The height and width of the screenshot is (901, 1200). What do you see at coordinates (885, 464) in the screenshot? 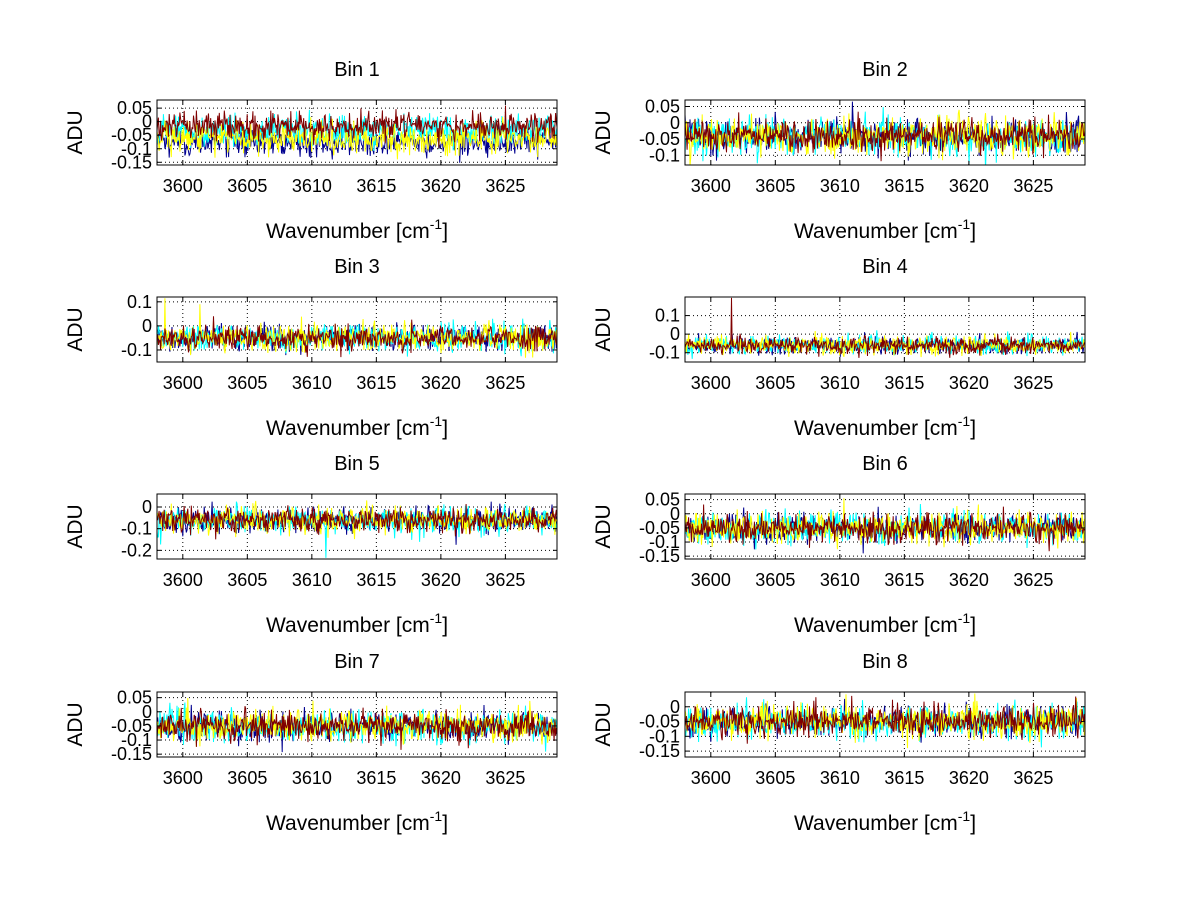
I see `subplot-title: Bin 6` at bounding box center [885, 464].